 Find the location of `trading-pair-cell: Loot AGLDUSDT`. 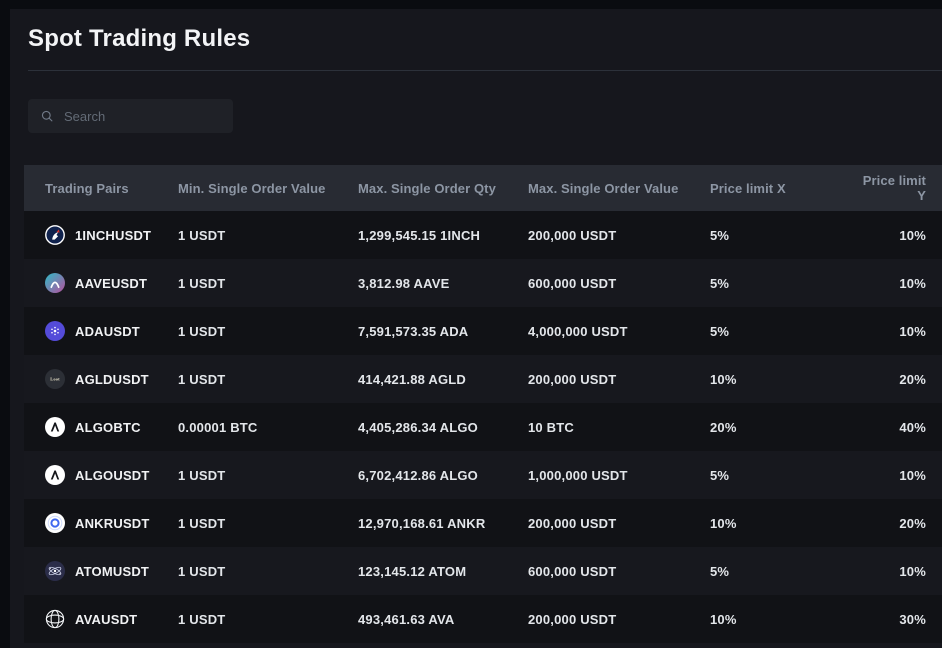

trading-pair-cell: Loot AGLDUSDT is located at coordinates (111, 379).